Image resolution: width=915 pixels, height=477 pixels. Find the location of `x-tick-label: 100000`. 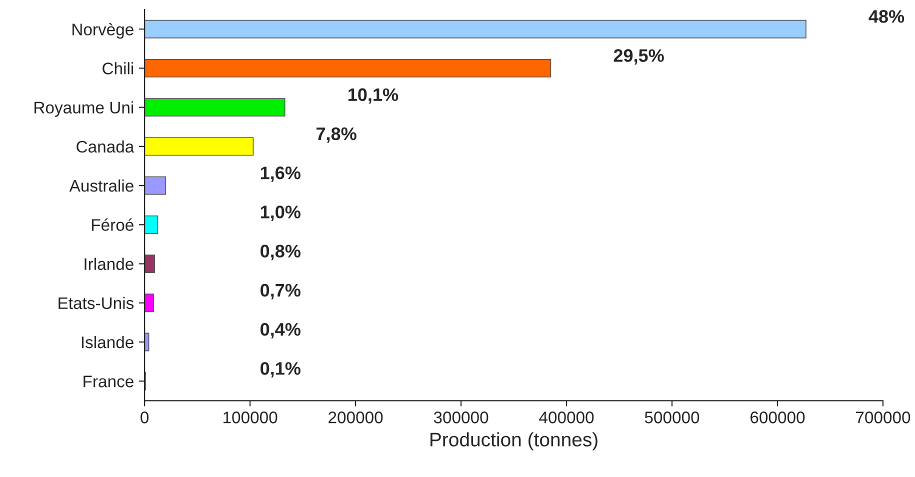

x-tick-label: 100000 is located at coordinates (251, 418).